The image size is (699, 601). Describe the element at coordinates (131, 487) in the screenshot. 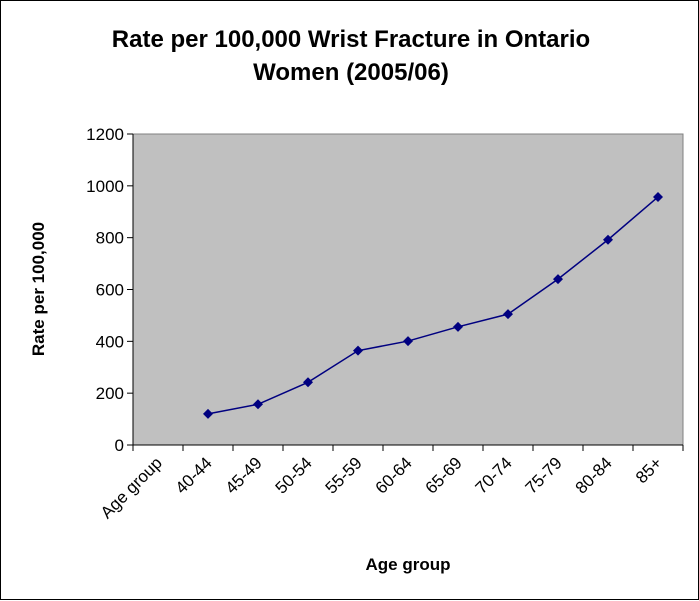

I see `x-tick-label: Age group` at that location.